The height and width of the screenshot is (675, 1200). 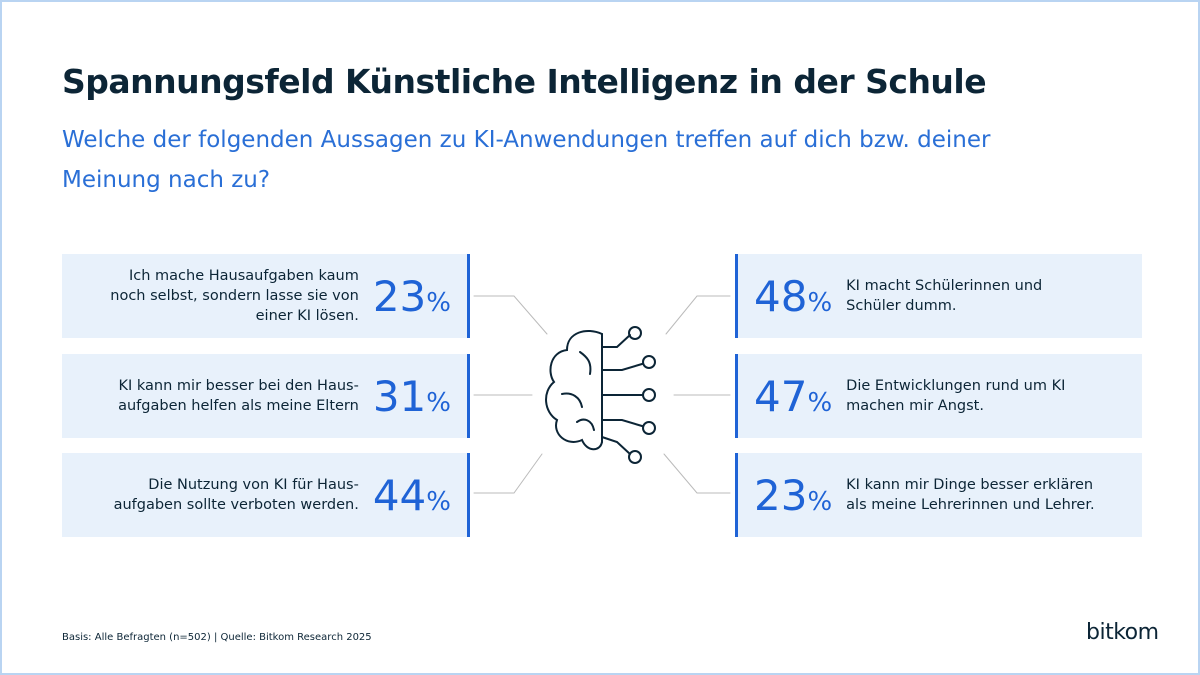 I want to click on logo: bitkom, so click(x=1122, y=632).